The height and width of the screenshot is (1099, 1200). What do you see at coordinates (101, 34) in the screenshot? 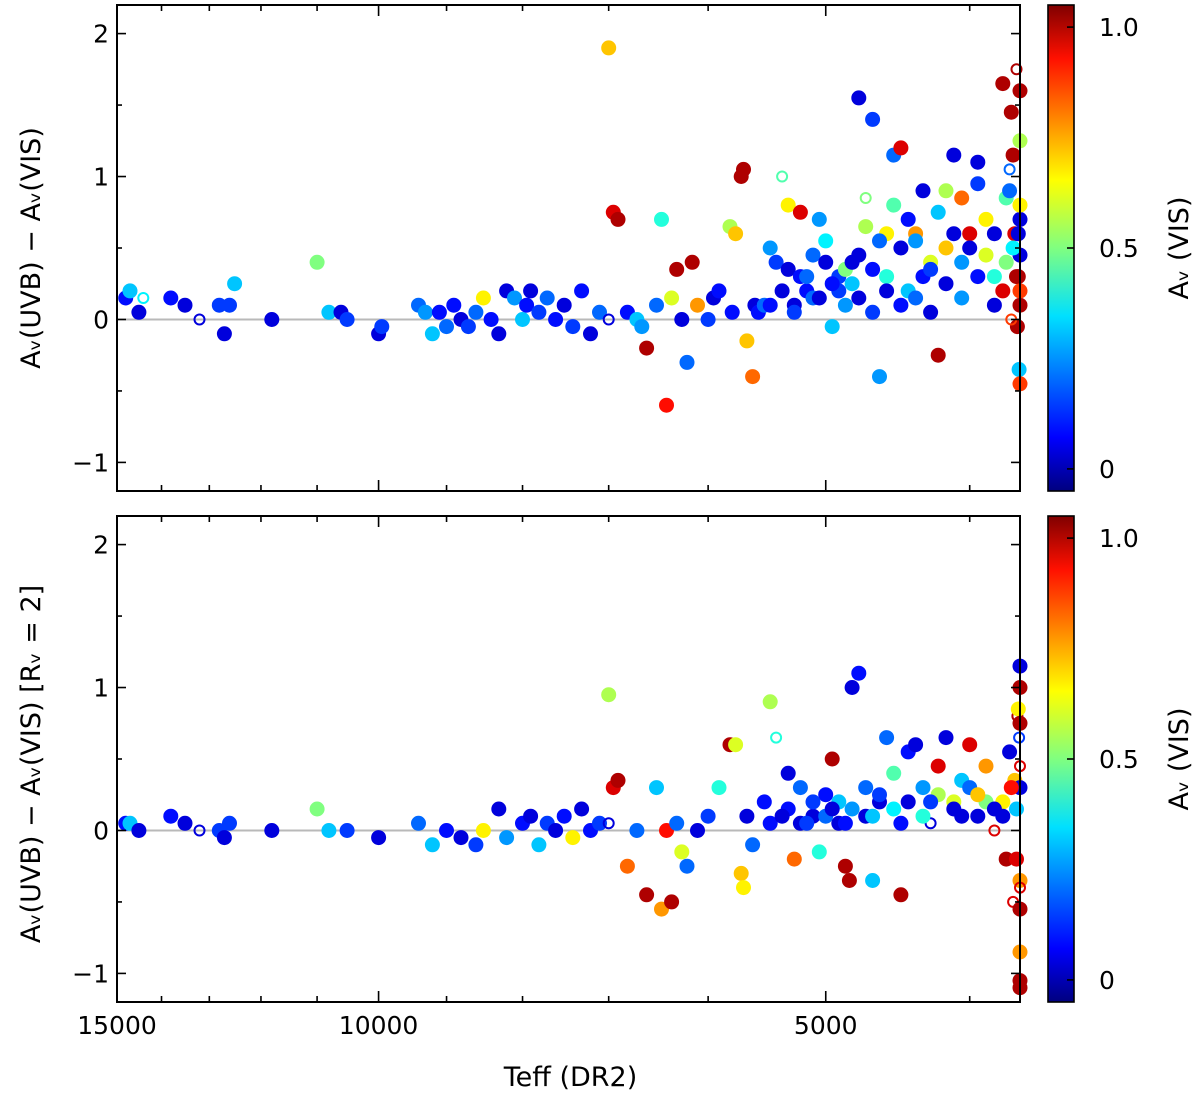
I see `y-tick-label: 2` at bounding box center [101, 34].